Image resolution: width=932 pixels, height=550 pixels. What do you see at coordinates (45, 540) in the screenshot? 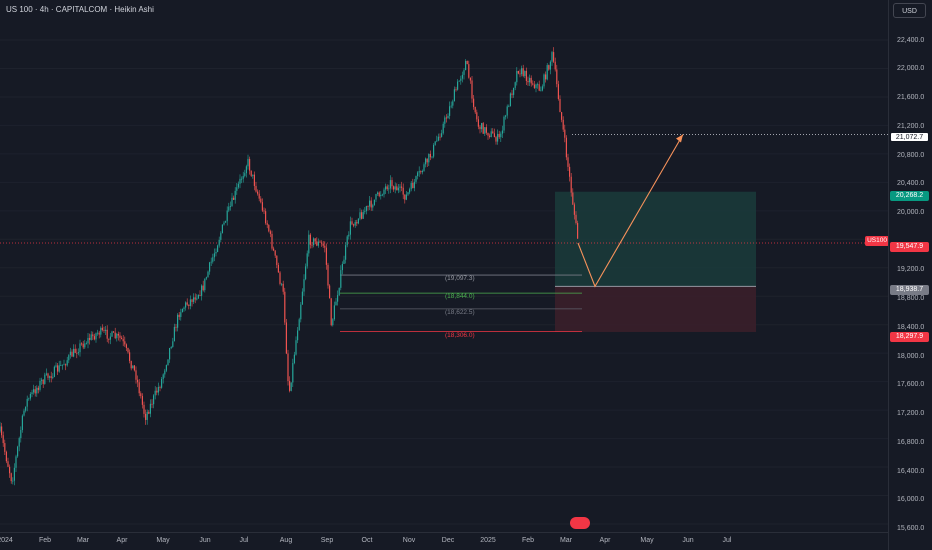
I see `time-tick: Feb` at bounding box center [45, 540].